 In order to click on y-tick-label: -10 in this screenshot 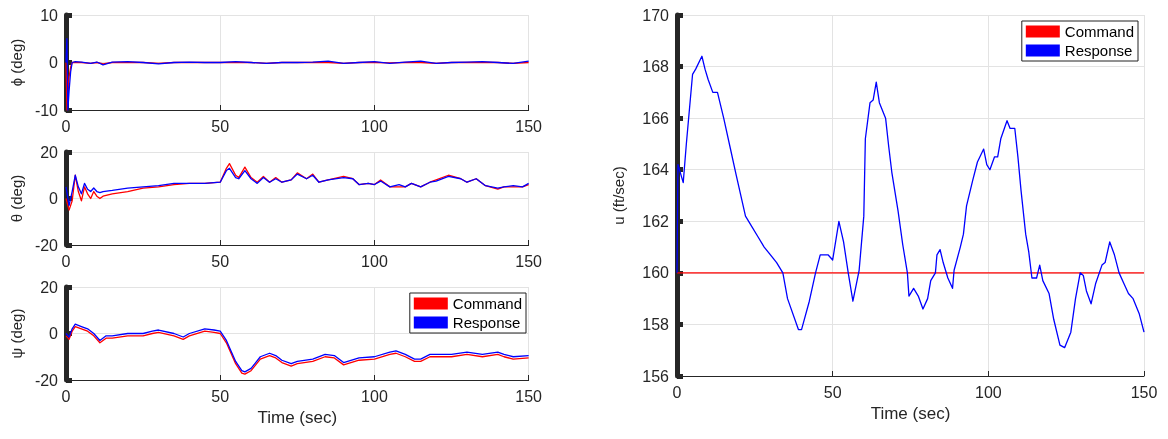, I will do `click(46, 110)`.